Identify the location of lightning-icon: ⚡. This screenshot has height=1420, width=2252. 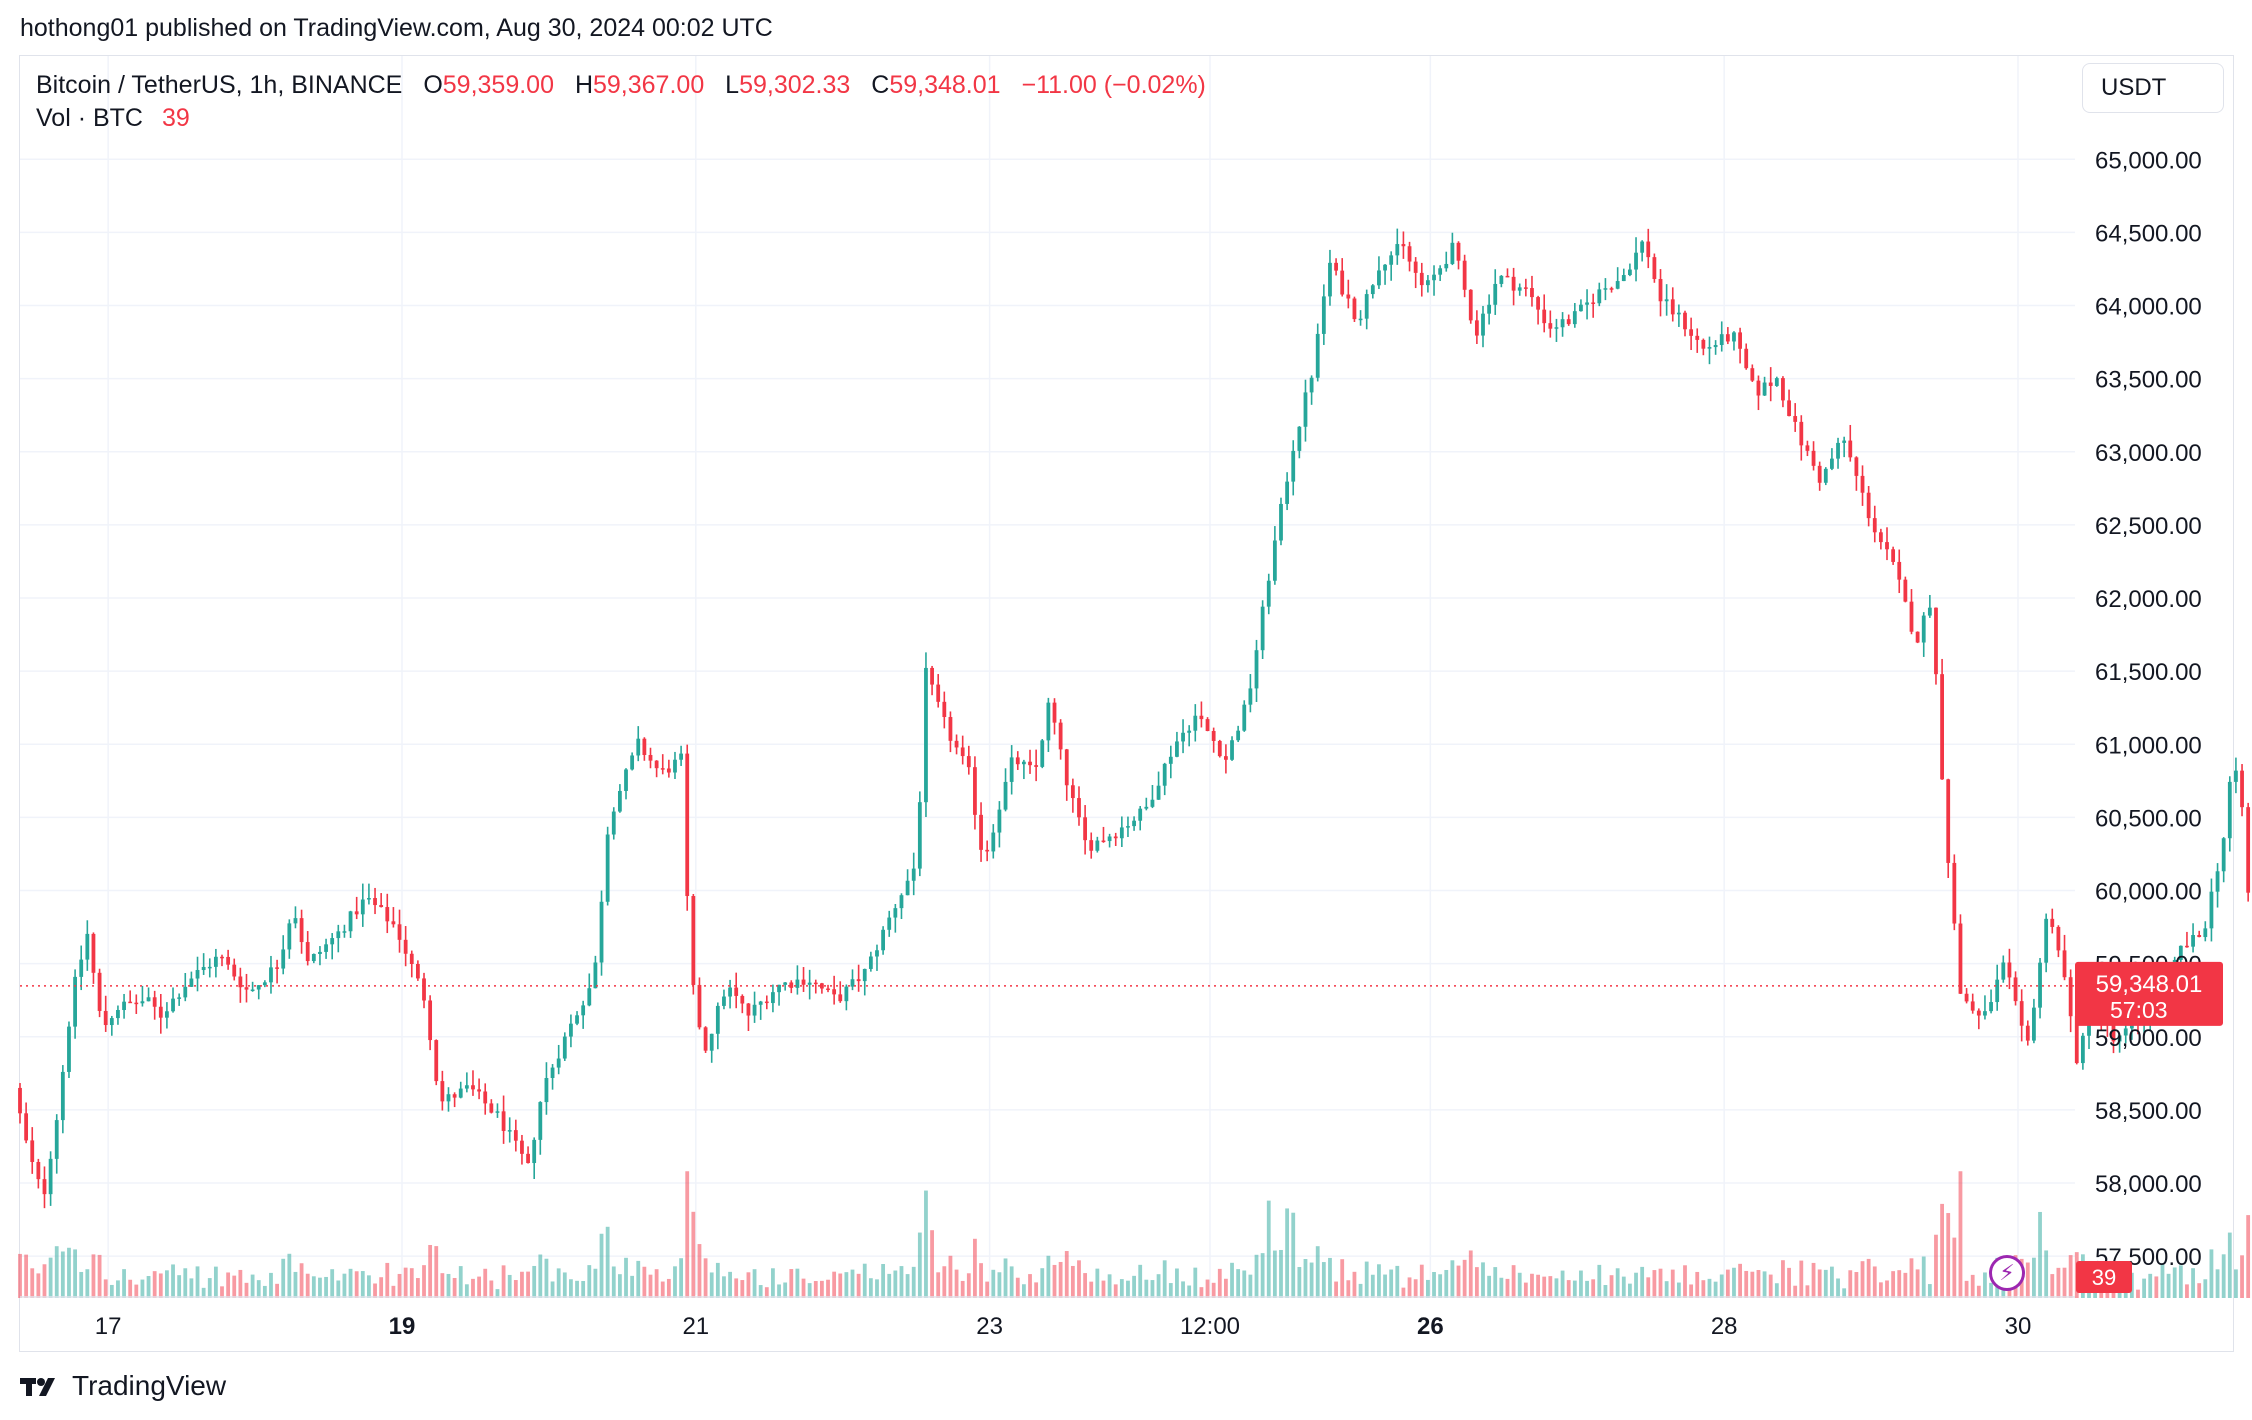
(2007, 1273).